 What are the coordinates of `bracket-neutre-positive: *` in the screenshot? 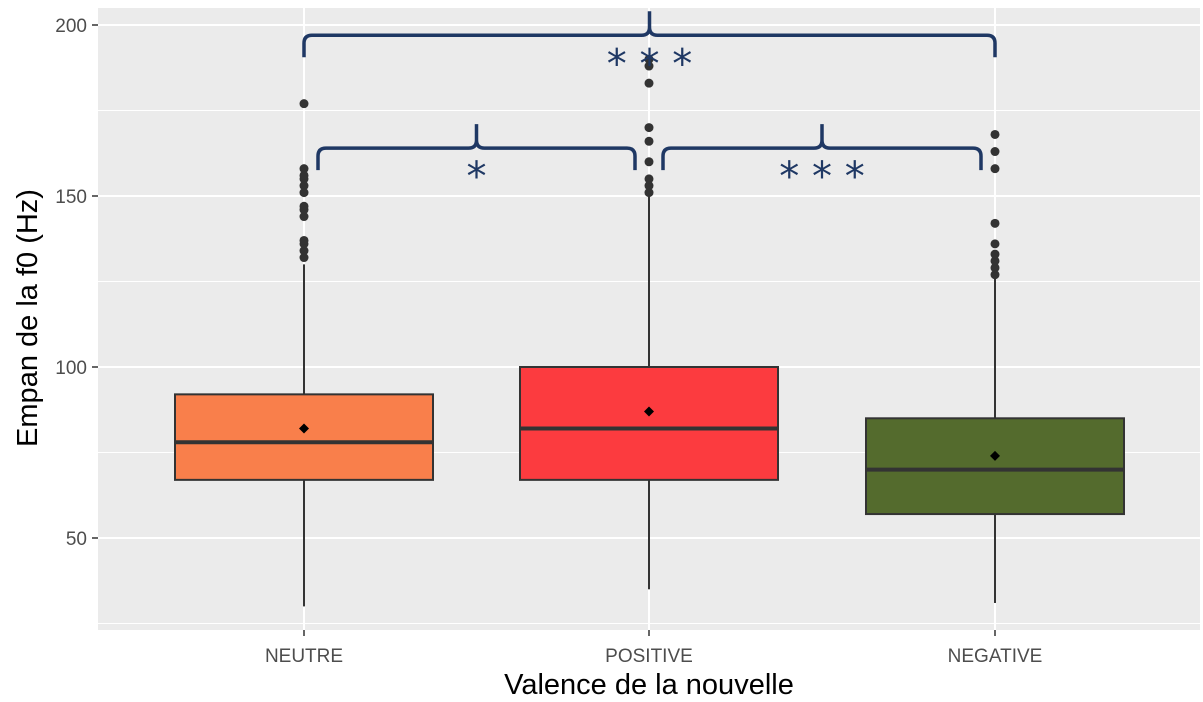 It's located at (476, 162).